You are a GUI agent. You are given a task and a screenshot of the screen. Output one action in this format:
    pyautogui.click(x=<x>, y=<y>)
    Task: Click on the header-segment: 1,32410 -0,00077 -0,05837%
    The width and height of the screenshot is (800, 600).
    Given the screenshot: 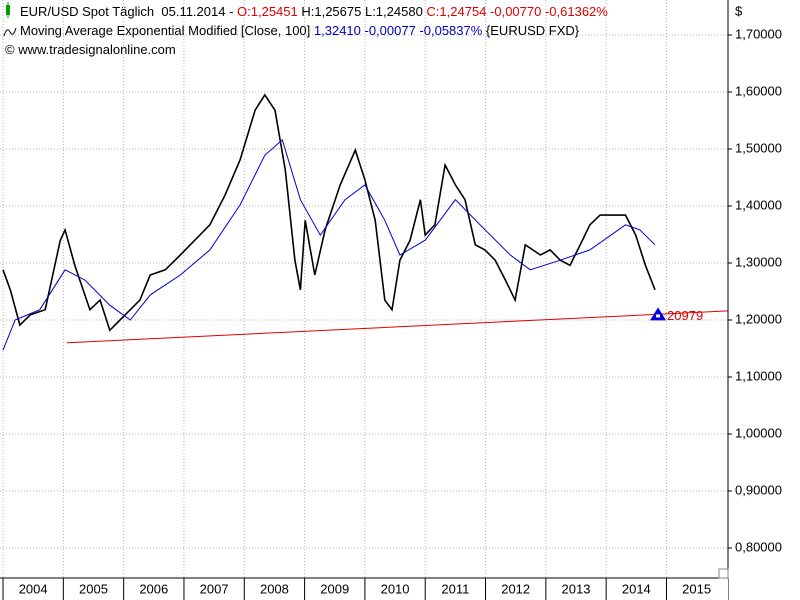 What is the action you would take?
    pyautogui.click(x=398, y=30)
    